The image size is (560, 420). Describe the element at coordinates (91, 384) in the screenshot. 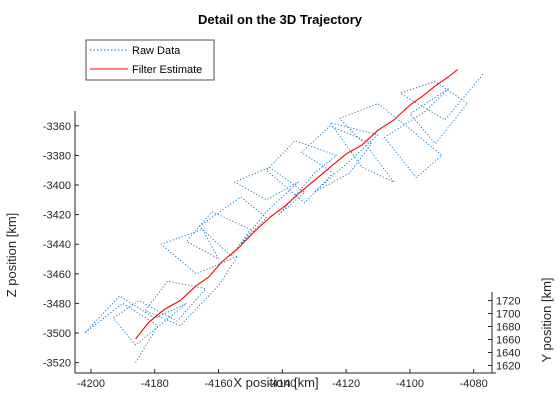

I see `x-tick-label: -4200` at that location.